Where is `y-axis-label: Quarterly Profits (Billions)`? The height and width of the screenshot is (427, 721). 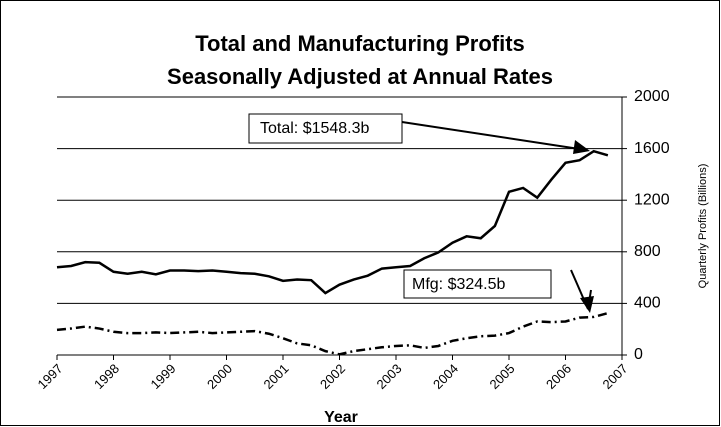 y-axis-label: Quarterly Profits (Billions) is located at coordinates (703, 226).